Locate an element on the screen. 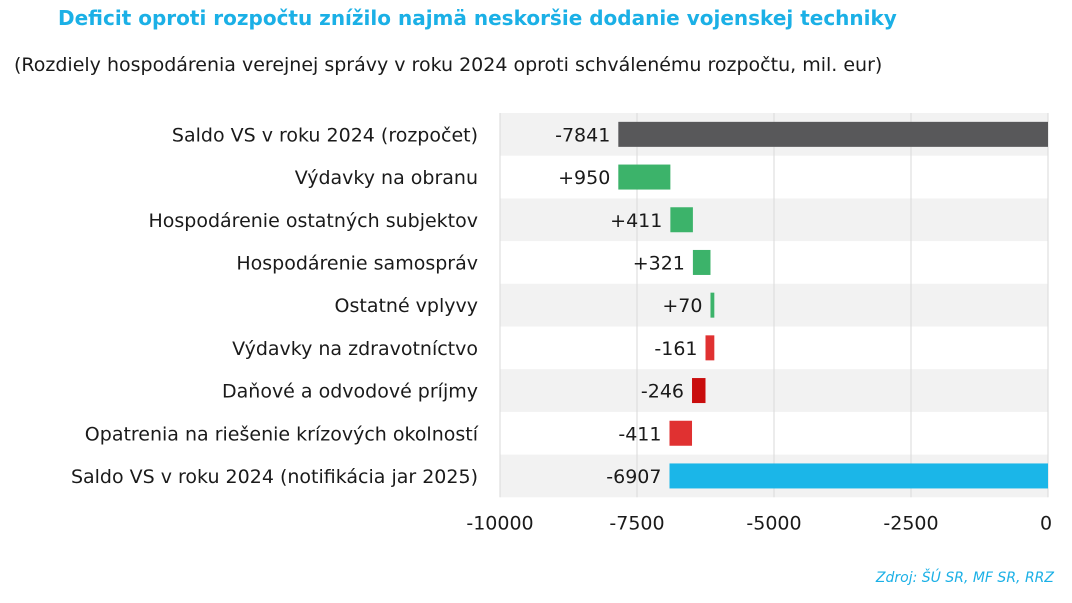  category-label: Saldo VS v roku 2024 (rozpočet) is located at coordinates (325, 135).